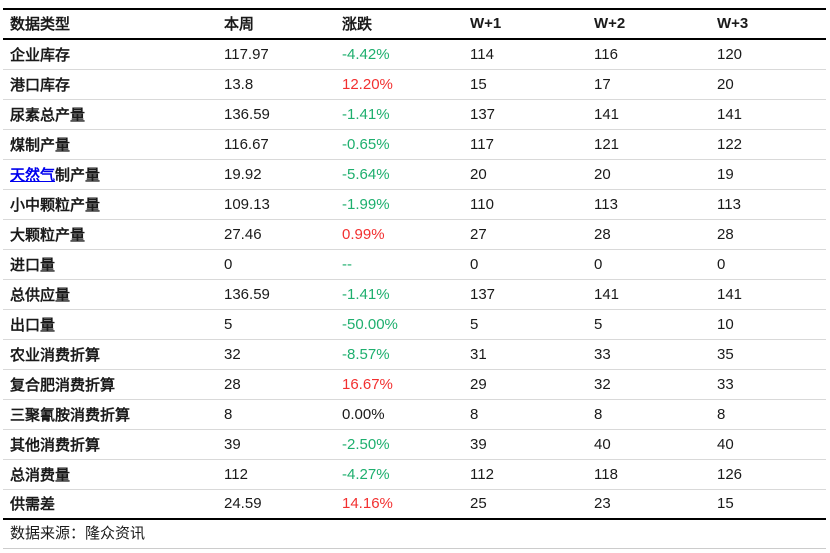 This screenshot has width=830, height=553. What do you see at coordinates (276, 204) in the screenshot?
I see `cell-this-week: 109.13` at bounding box center [276, 204].